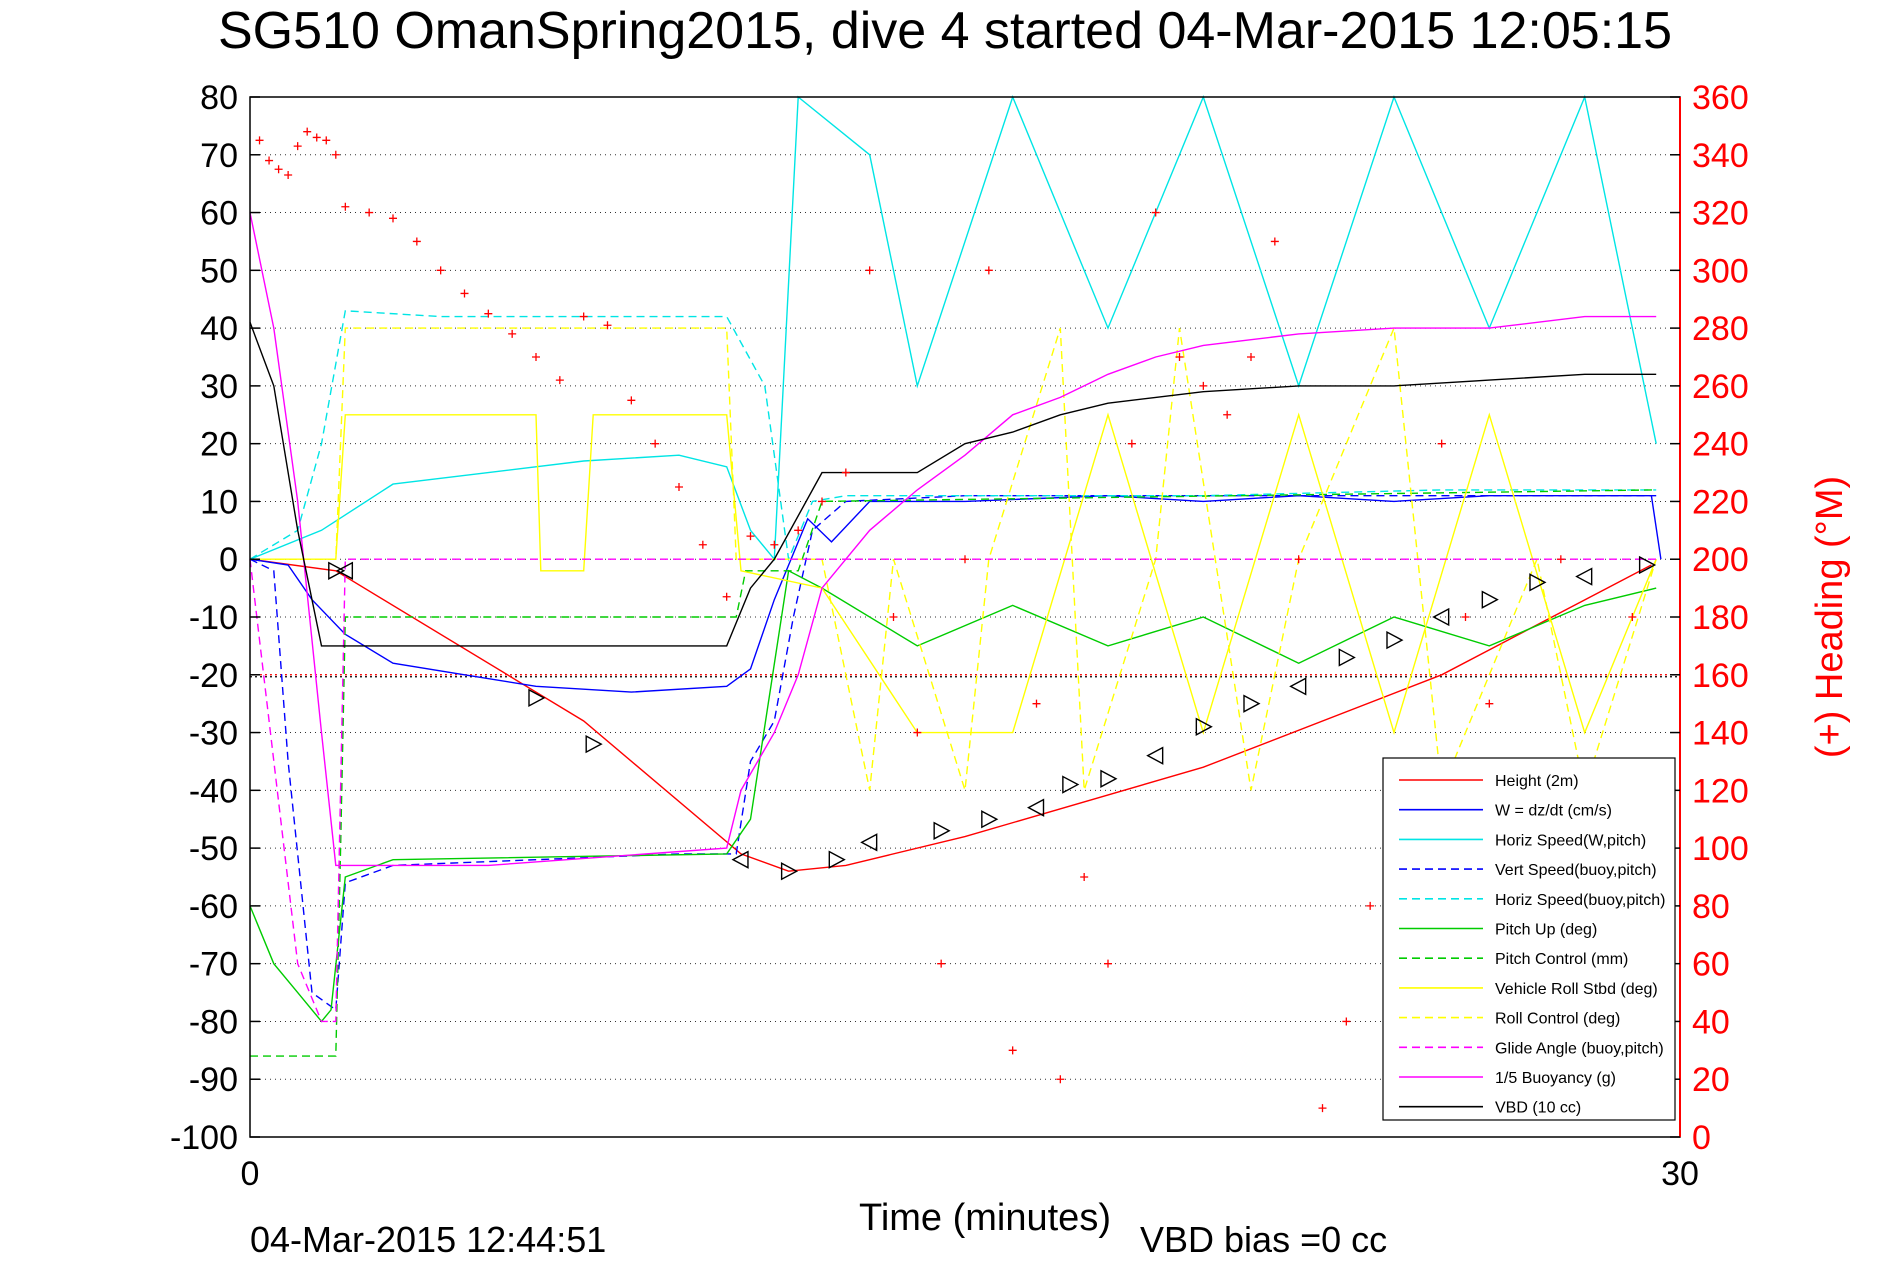  Describe the element at coordinates (970, 1174) in the screenshot. I see `x-ticks: 0 30` at that location.